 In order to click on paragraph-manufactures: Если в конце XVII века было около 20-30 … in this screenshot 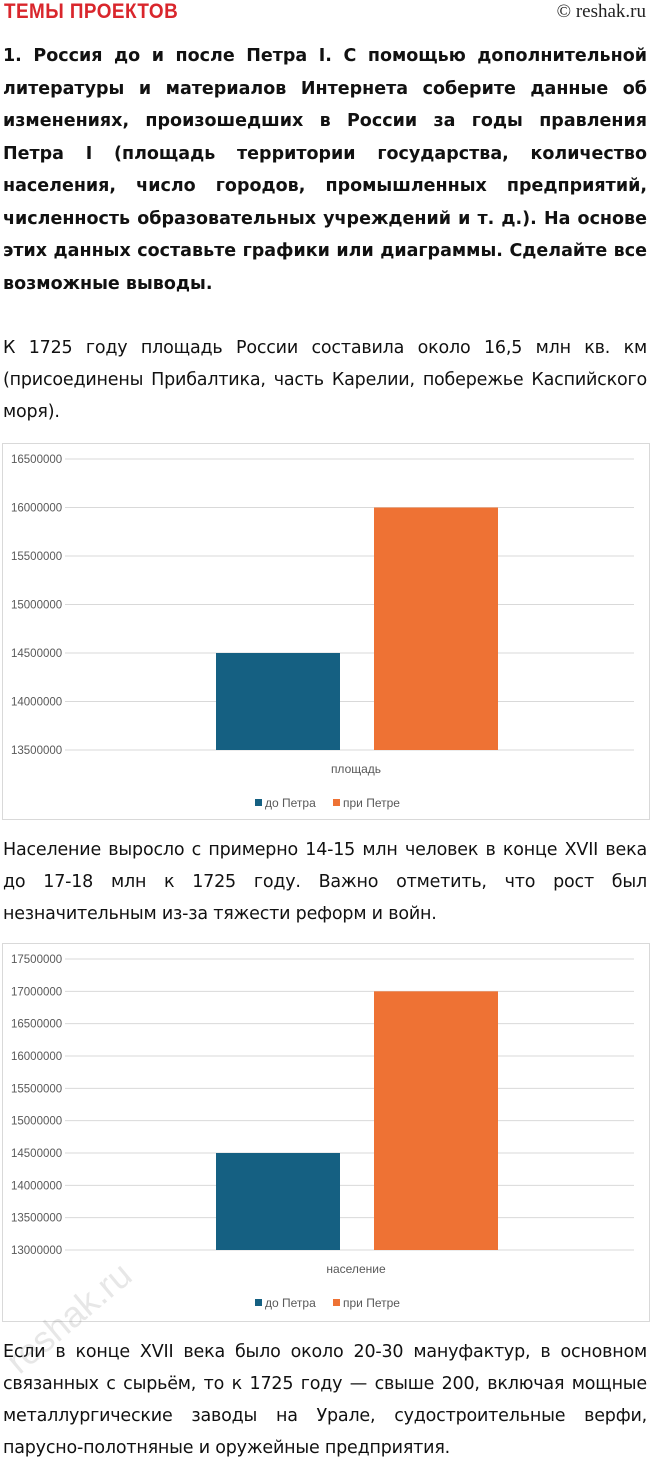, I will do `click(325, 1400)`.